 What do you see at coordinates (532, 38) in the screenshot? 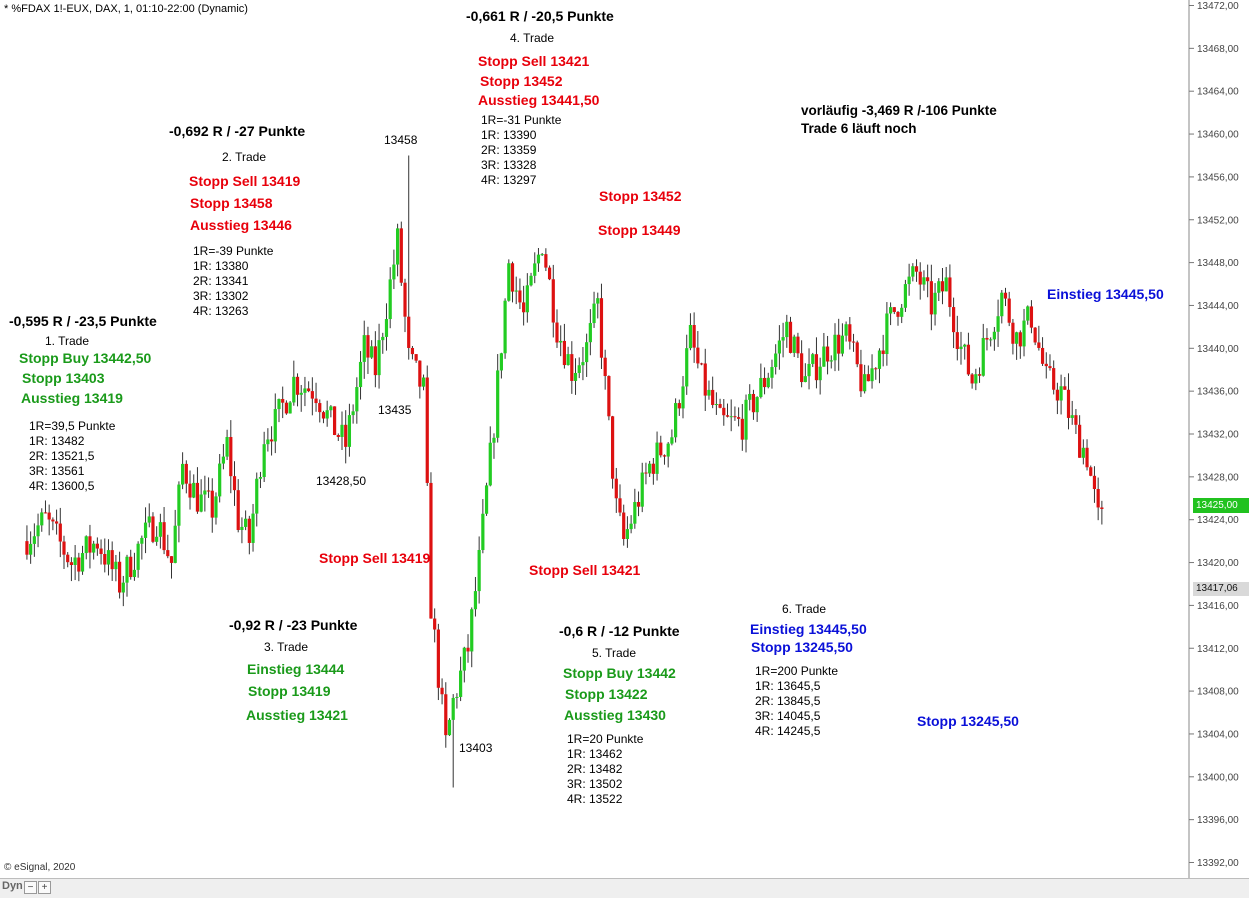
I see `trade4-label: 4. Trade` at bounding box center [532, 38].